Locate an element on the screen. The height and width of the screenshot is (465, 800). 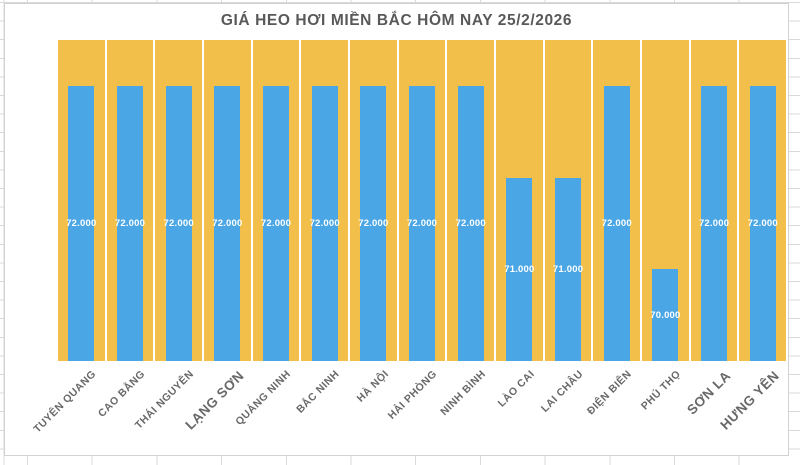
x-axis-tick: QUẢNG NINH is located at coordinates (267, 409).